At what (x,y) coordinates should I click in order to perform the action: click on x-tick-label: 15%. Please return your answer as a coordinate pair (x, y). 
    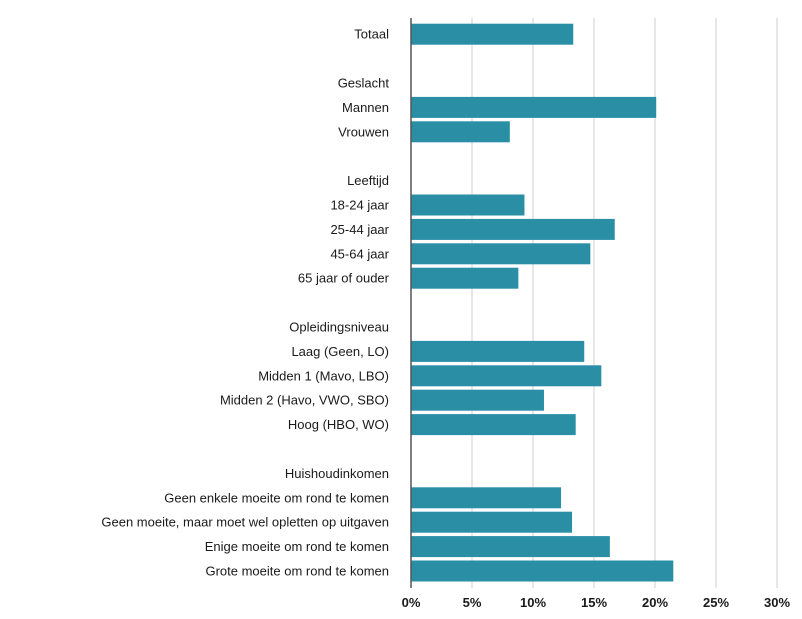
    Looking at the image, I should click on (594, 602).